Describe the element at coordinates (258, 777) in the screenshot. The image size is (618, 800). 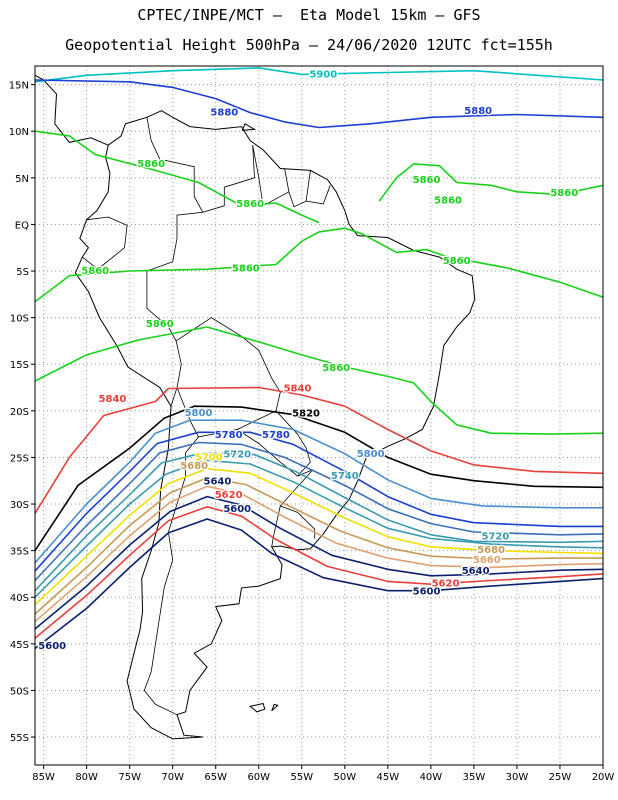
I see `lon-tick-label: 60W` at that location.